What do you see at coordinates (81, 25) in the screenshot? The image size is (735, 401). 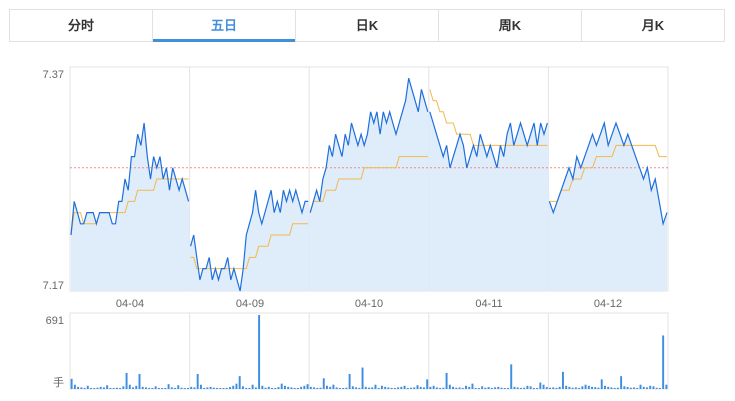 I see `tab-intraday: 分时` at bounding box center [81, 25].